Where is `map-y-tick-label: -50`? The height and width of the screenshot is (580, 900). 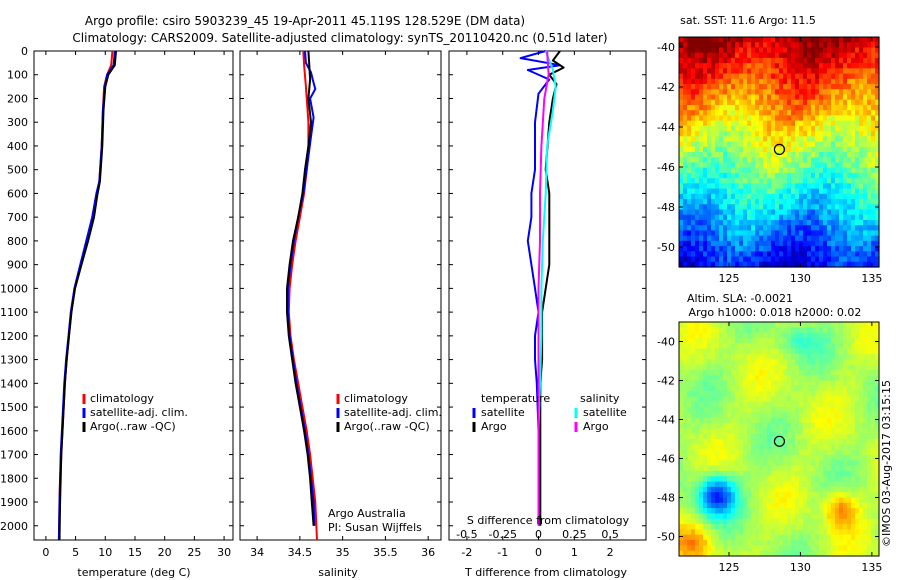 map-y-tick-label: -50 is located at coordinates (666, 537).